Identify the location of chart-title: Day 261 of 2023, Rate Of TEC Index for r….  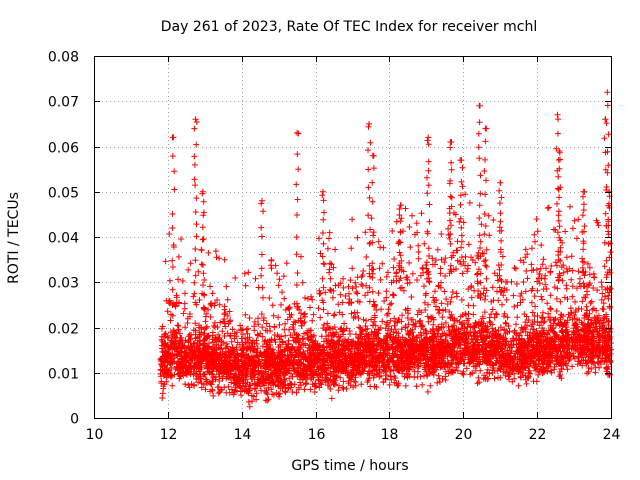
(349, 27).